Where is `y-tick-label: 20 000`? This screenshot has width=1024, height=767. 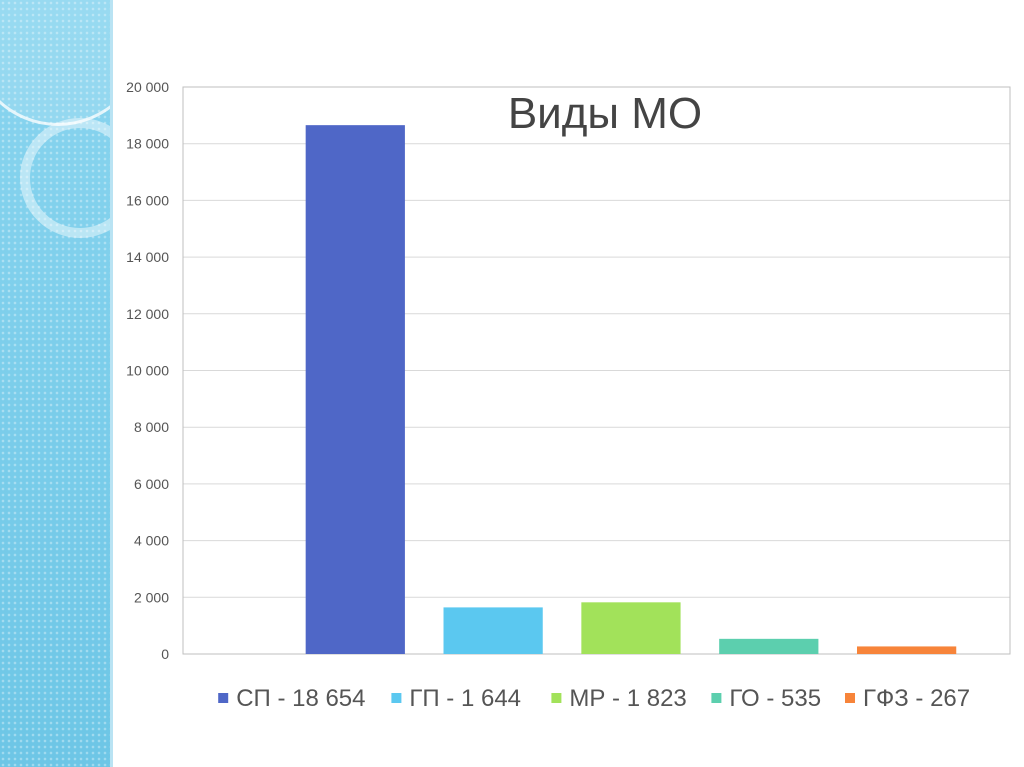 y-tick-label: 20 000 is located at coordinates (147, 87).